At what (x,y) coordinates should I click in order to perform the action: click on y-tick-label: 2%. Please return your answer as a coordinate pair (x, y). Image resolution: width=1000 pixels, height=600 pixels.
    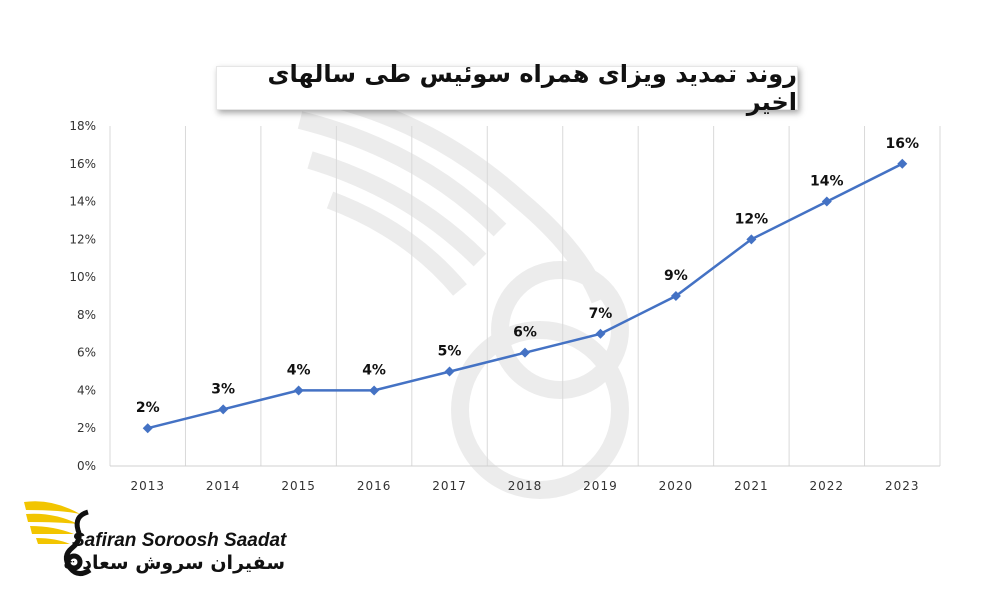
    Looking at the image, I should click on (86, 428).